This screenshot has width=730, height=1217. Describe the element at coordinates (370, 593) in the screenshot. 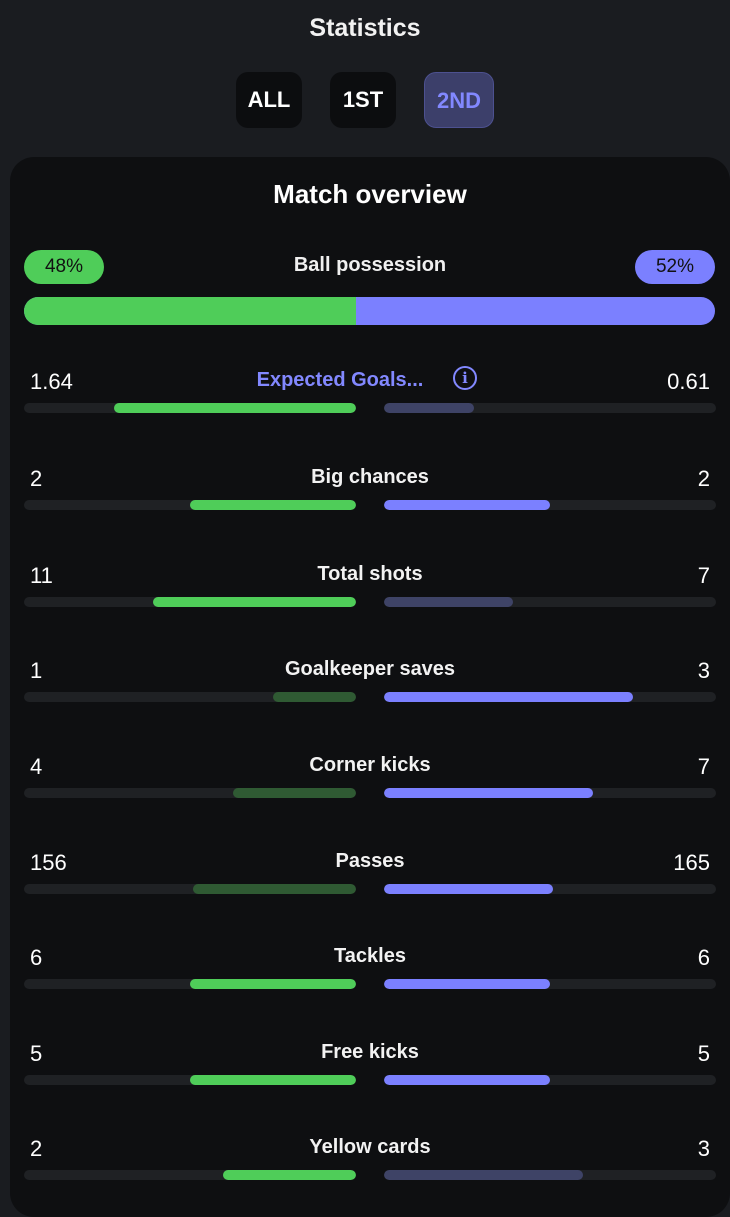

I see `stat-row: 11 Total shots 7` at that location.